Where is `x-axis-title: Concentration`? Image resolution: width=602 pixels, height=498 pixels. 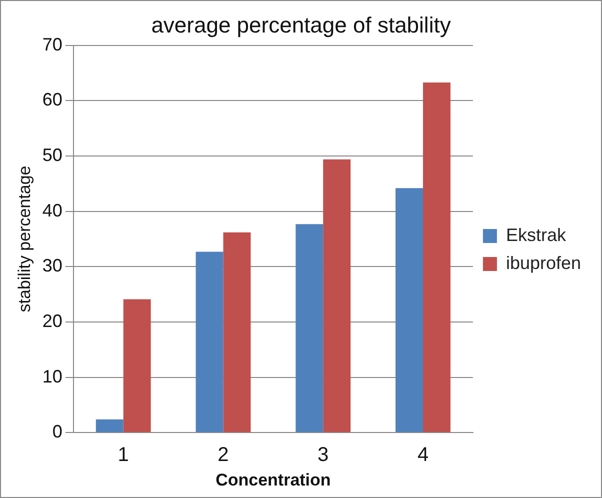 x-axis-title: Concentration is located at coordinates (273, 480).